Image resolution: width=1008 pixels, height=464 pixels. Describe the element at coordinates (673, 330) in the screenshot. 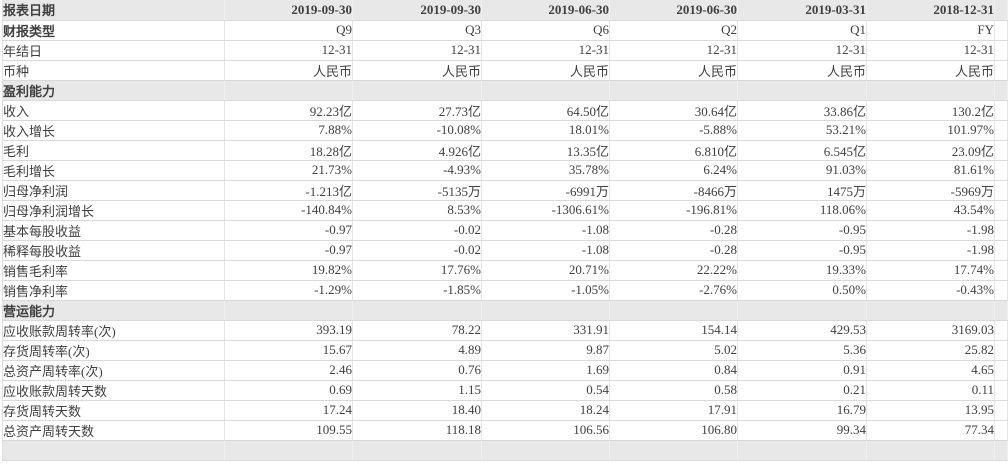

I see `cell: 154.14` at that location.